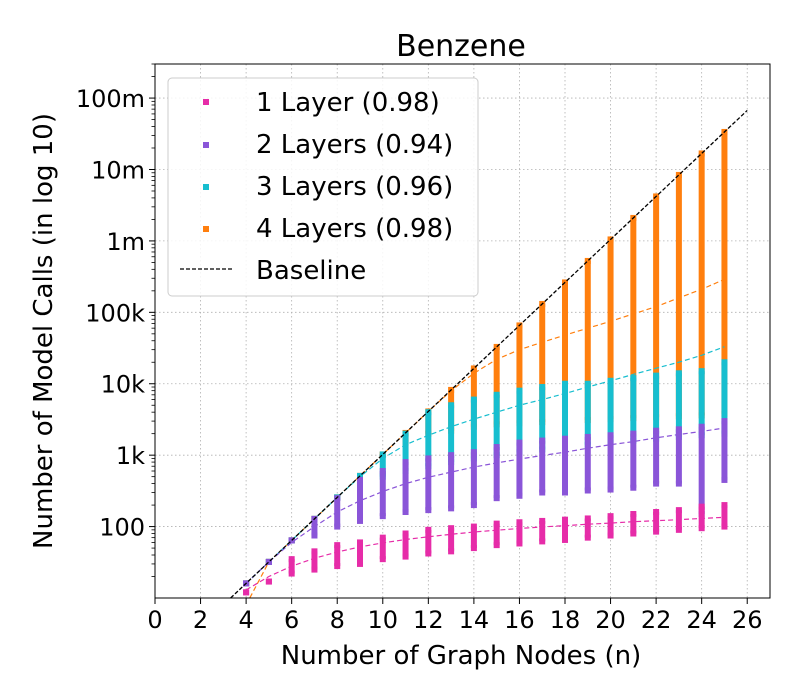 This screenshot has width=800, height=700. Describe the element at coordinates (428, 620) in the screenshot. I see `x-tick-label: 12` at that location.